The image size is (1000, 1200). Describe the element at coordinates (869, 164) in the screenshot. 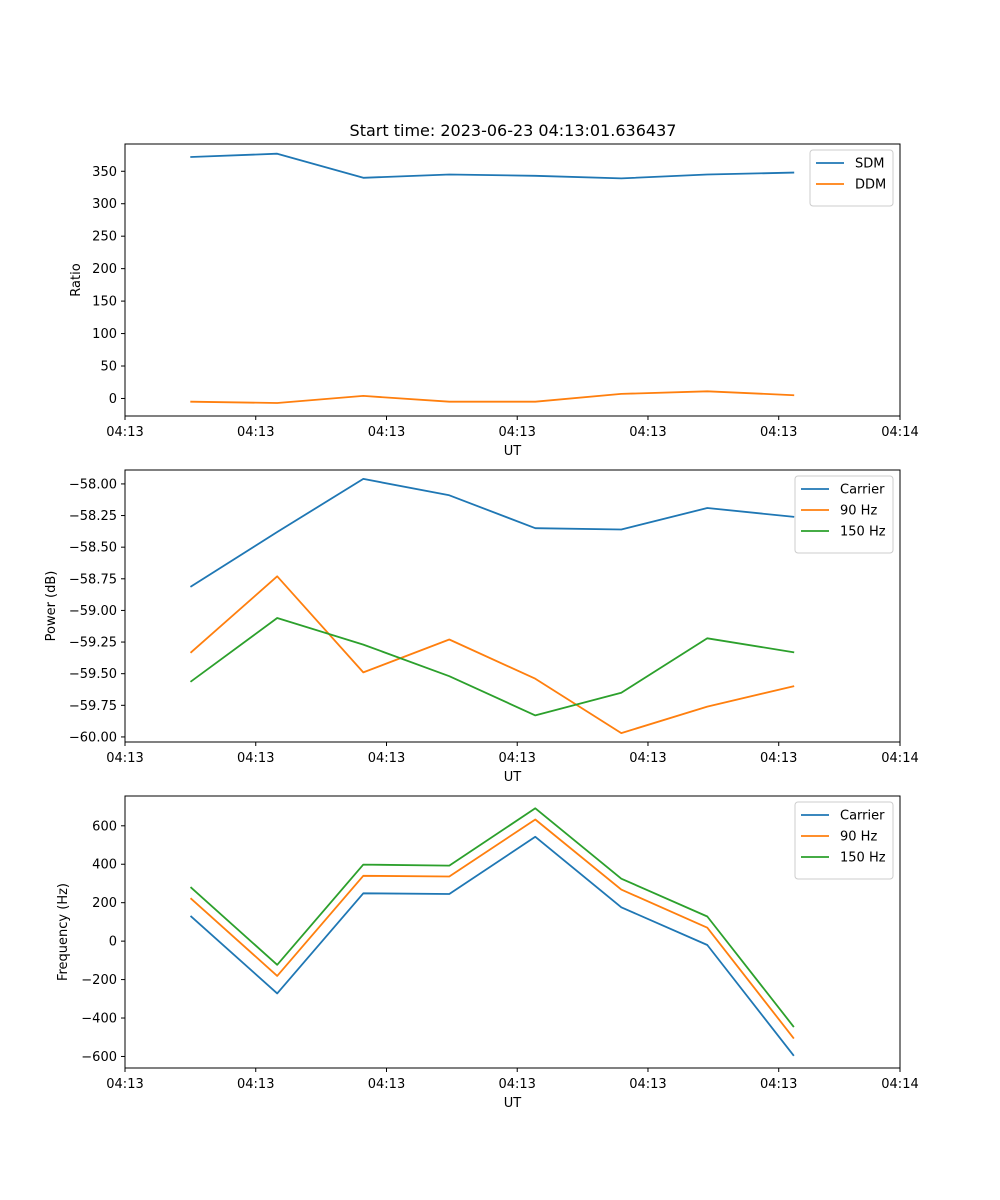

I see `legend-label: SDM` at that location.